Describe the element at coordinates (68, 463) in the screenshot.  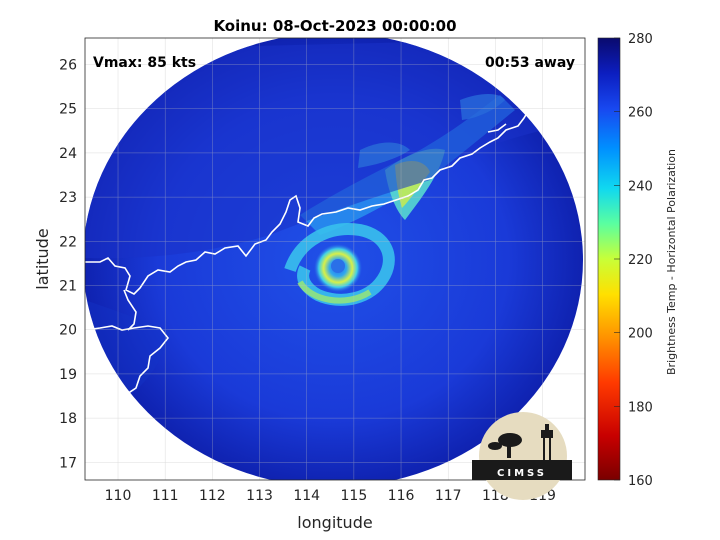
I see `y-tick-label: 17` at that location.